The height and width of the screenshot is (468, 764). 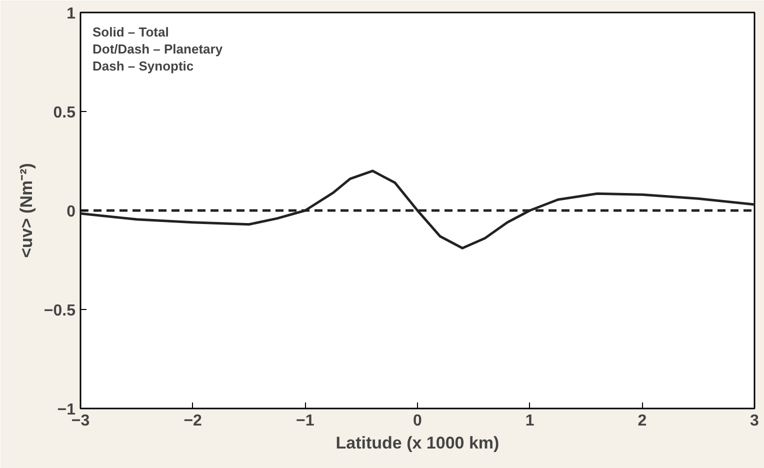 What do you see at coordinates (642, 421) in the screenshot?
I see `x-tick-label: 2` at bounding box center [642, 421].